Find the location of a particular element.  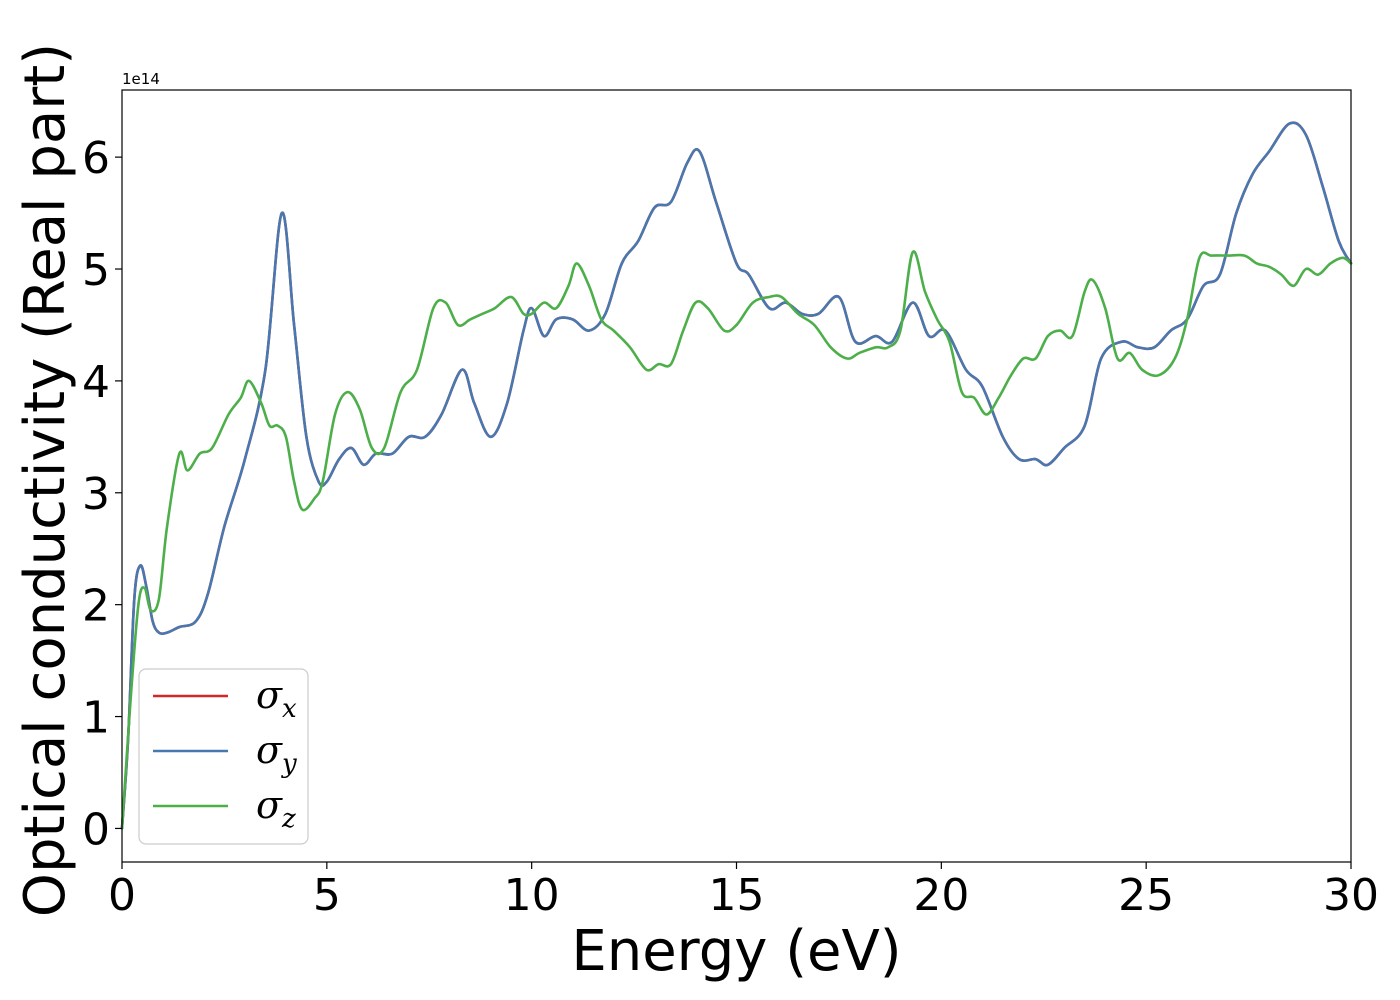

legend-label-subscript: z is located at coordinates (288, 819).